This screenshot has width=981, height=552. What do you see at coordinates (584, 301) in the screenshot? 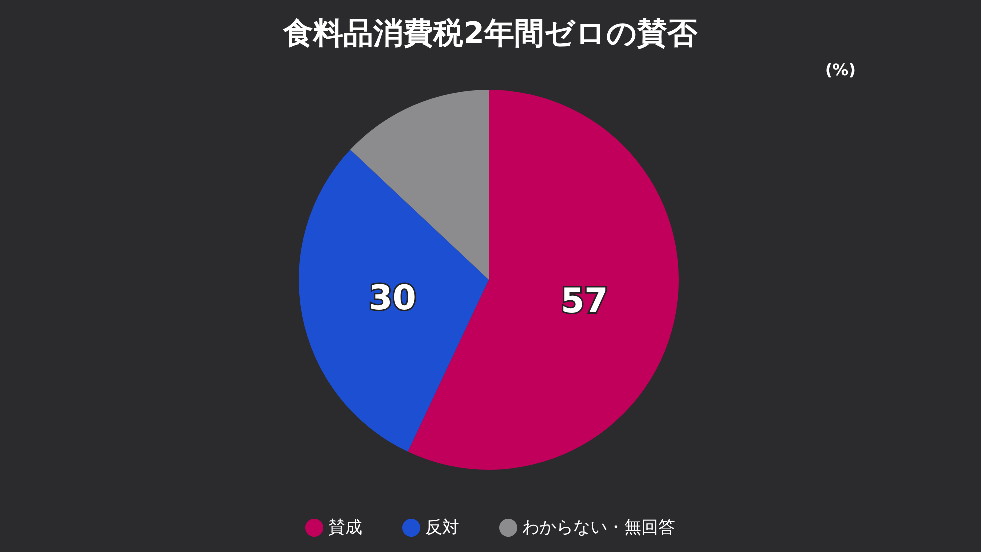
I see `data-label: 57` at bounding box center [584, 301].